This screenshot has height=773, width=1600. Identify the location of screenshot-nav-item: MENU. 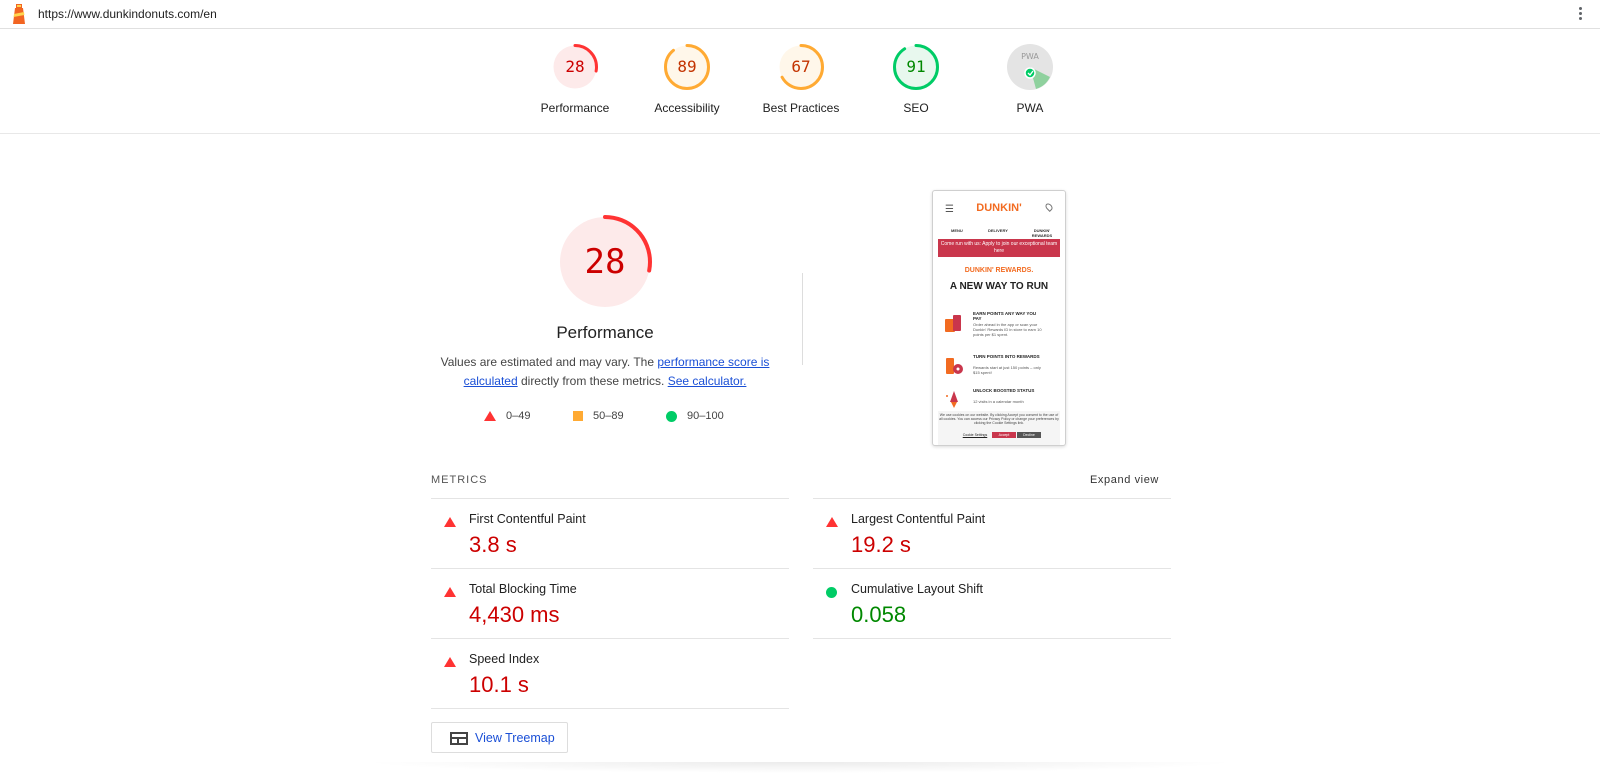
(957, 230).